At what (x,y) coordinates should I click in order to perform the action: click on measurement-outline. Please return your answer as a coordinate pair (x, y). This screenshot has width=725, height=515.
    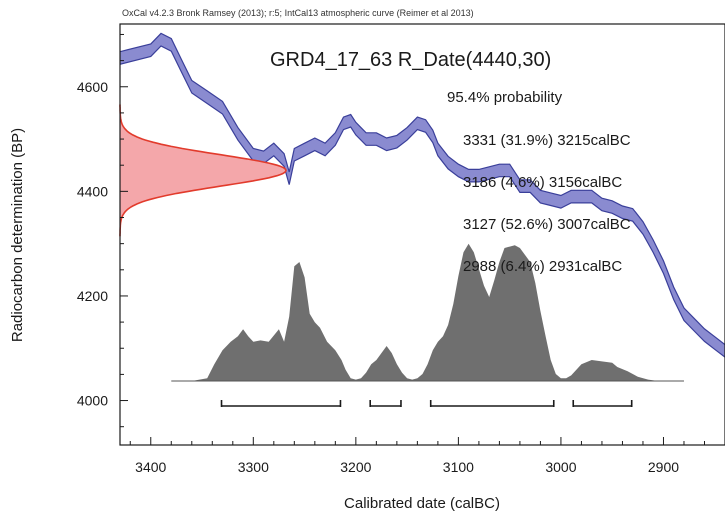
    Looking at the image, I should click on (203, 170).